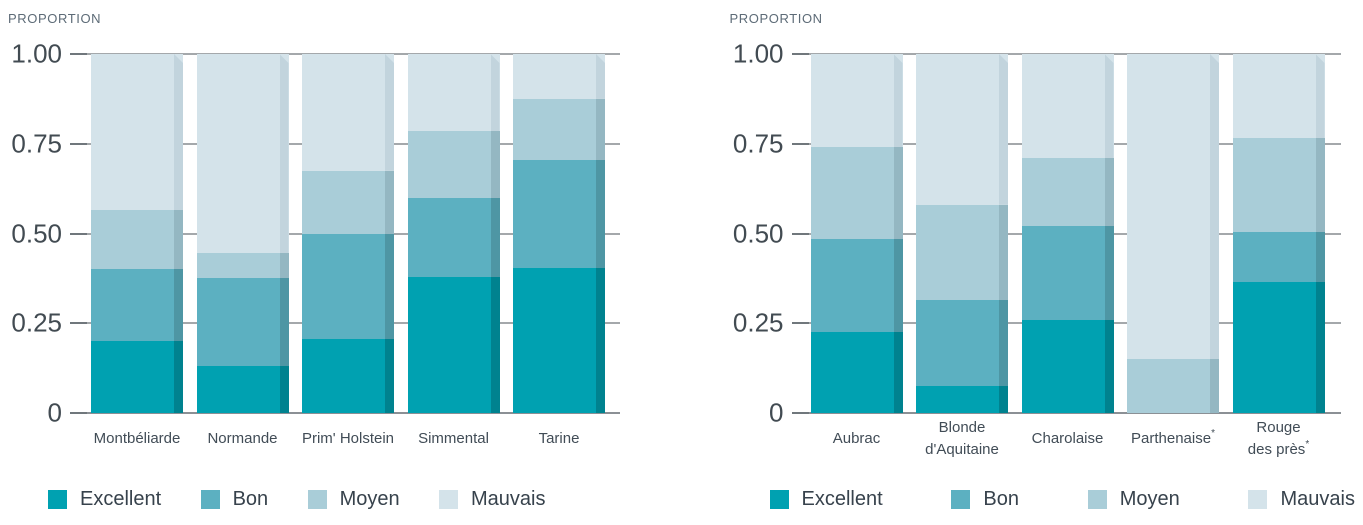 This screenshot has width=1363, height=525. Describe the element at coordinates (369, 498) in the screenshot. I see `legend-label-moyen: Moyen` at that location.